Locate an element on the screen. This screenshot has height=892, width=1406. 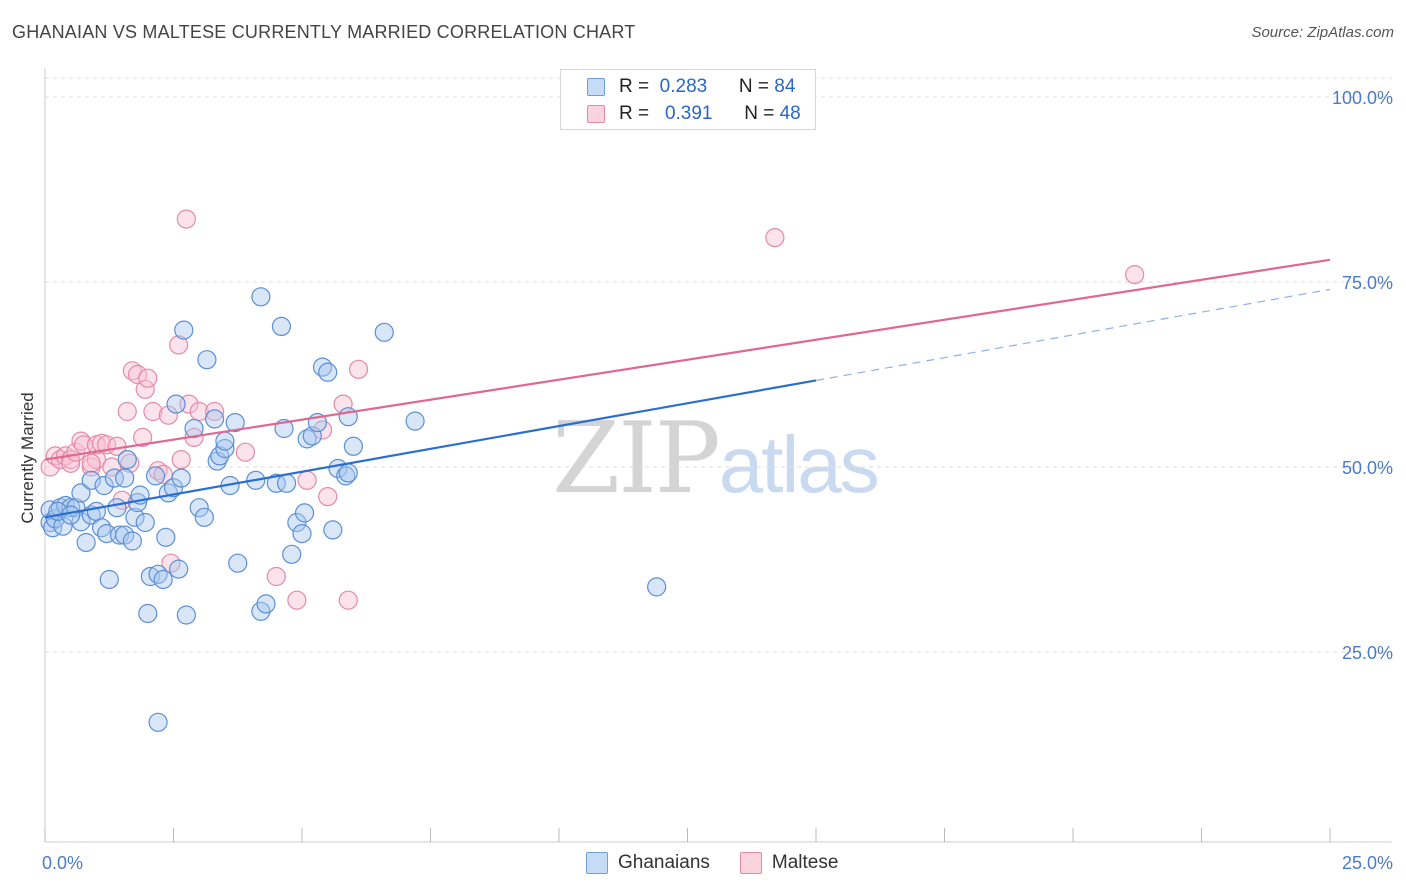
y-tick-label: 50.0% is located at coordinates (1367, 468).